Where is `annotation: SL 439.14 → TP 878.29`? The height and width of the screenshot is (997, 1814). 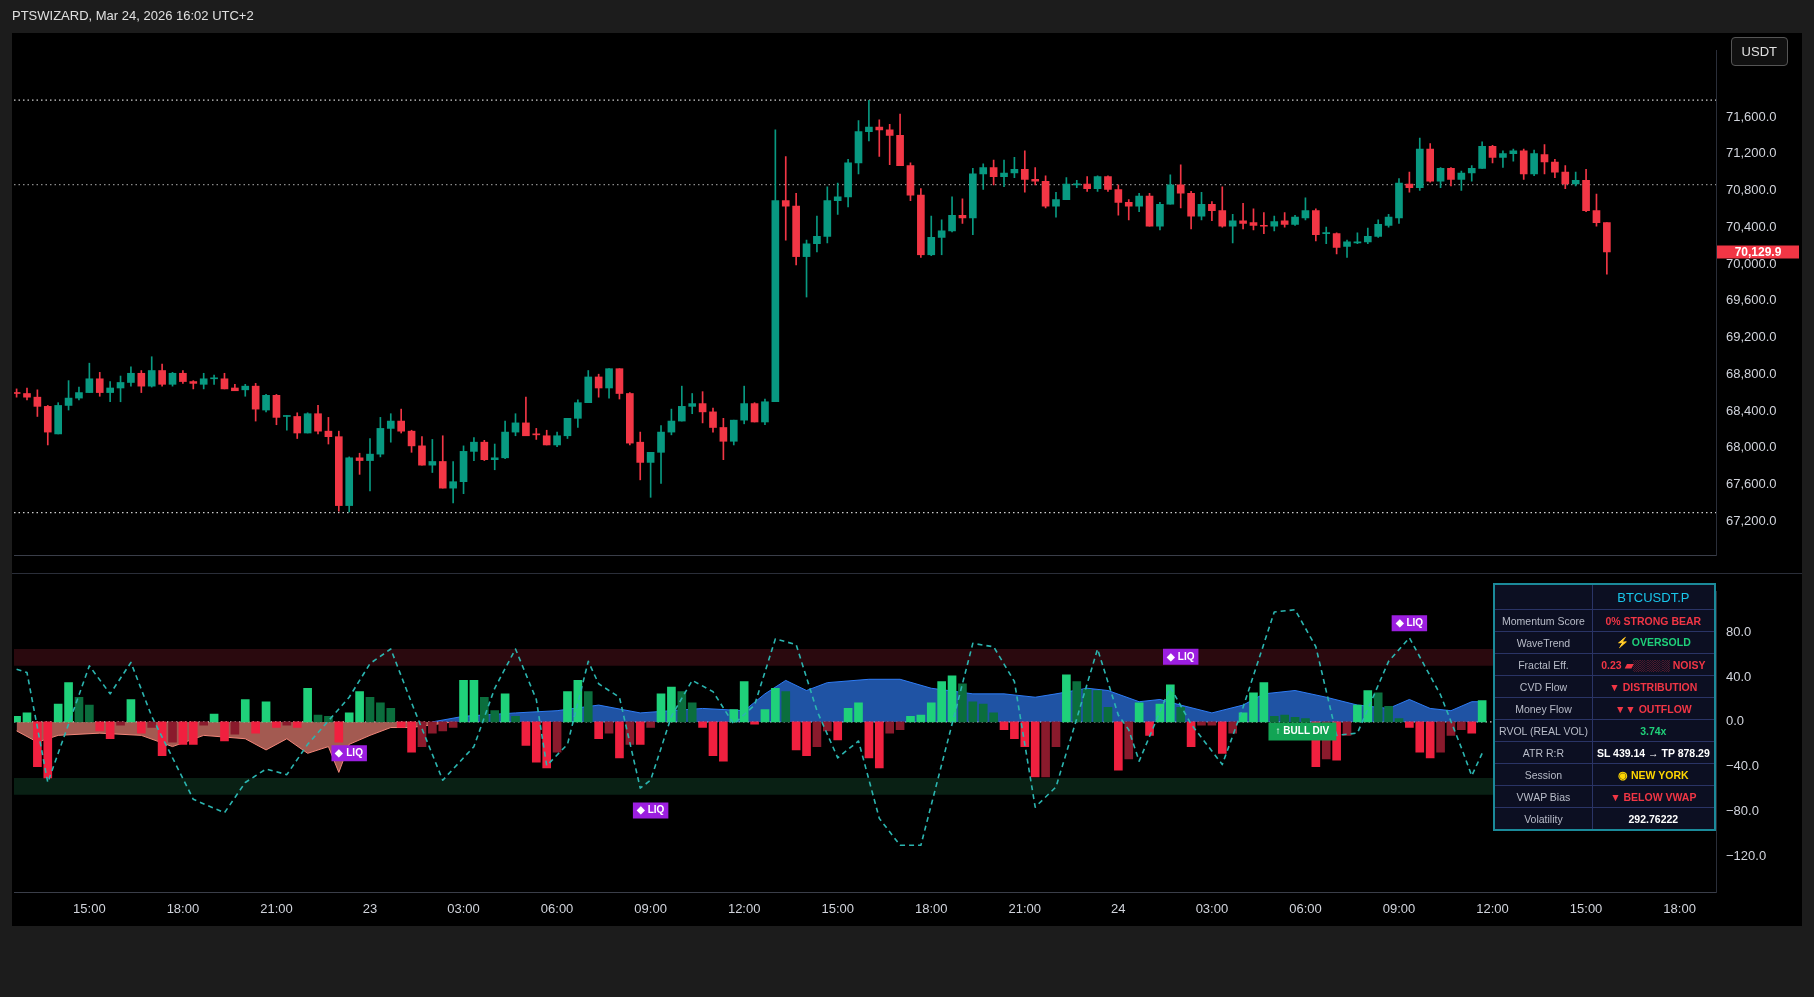
annotation: SL 439.14 → TP 878.29 is located at coordinates (1653, 752).